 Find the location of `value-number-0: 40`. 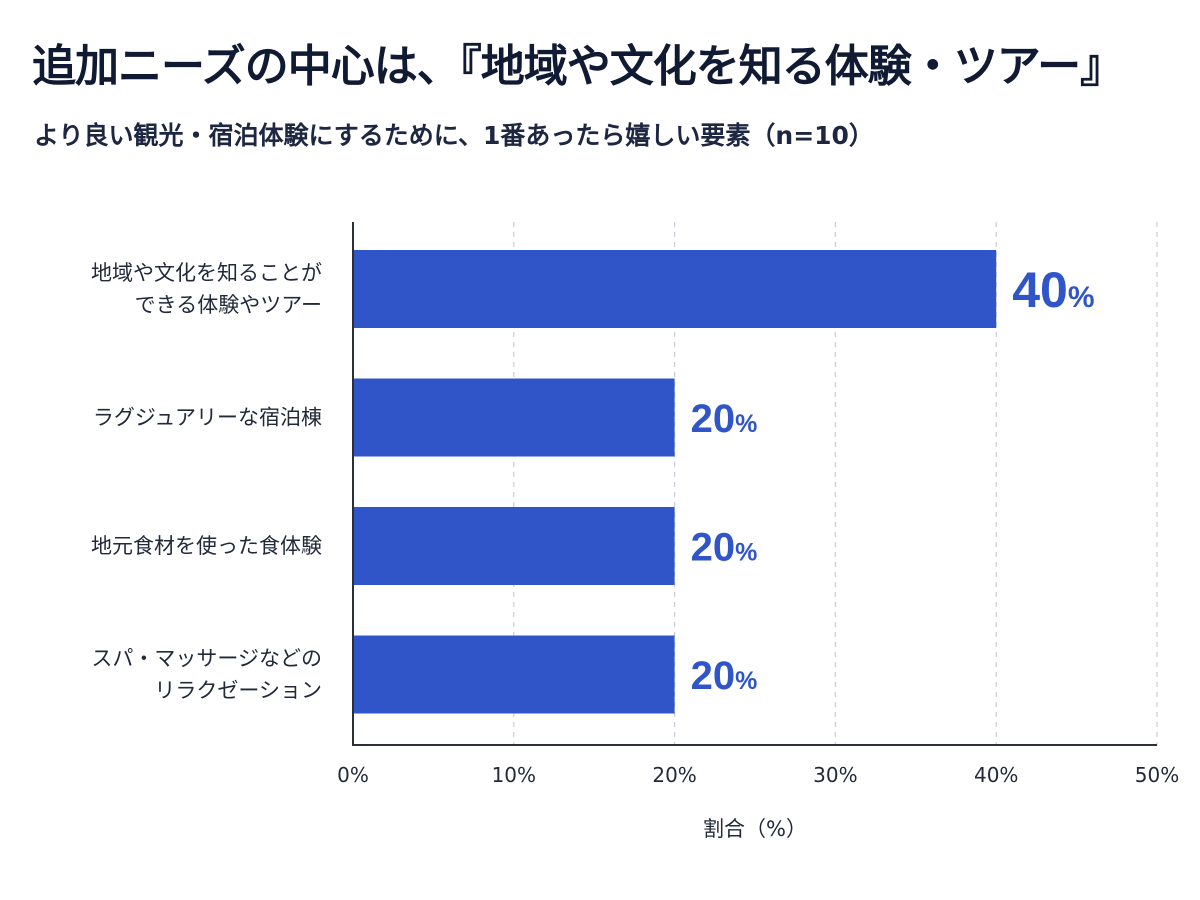

value-number-0: 40 is located at coordinates (1040, 290).